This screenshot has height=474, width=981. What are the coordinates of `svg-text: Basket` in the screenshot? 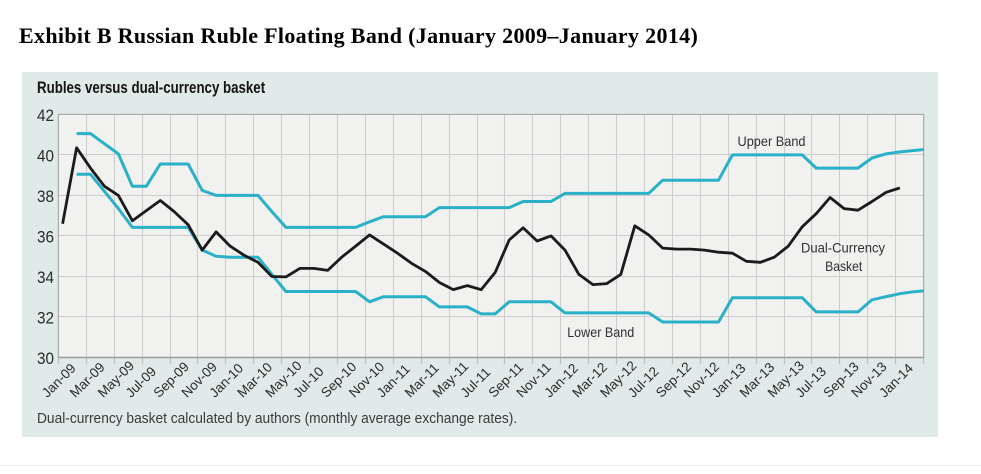 It's located at (843, 266).